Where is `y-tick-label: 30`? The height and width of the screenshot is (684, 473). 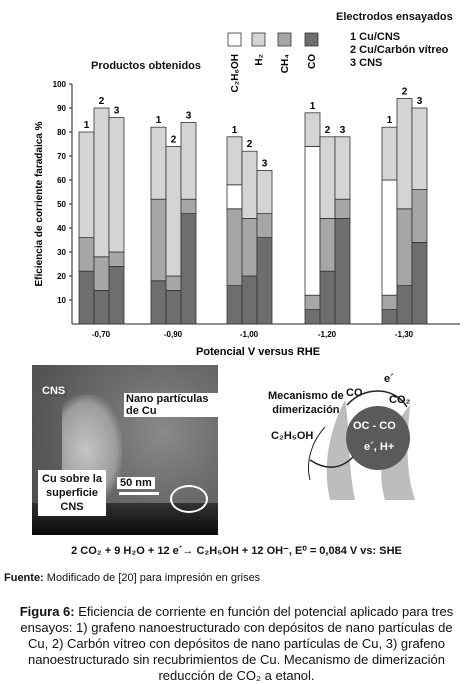
y-tick-label: 30 is located at coordinates (61, 252).